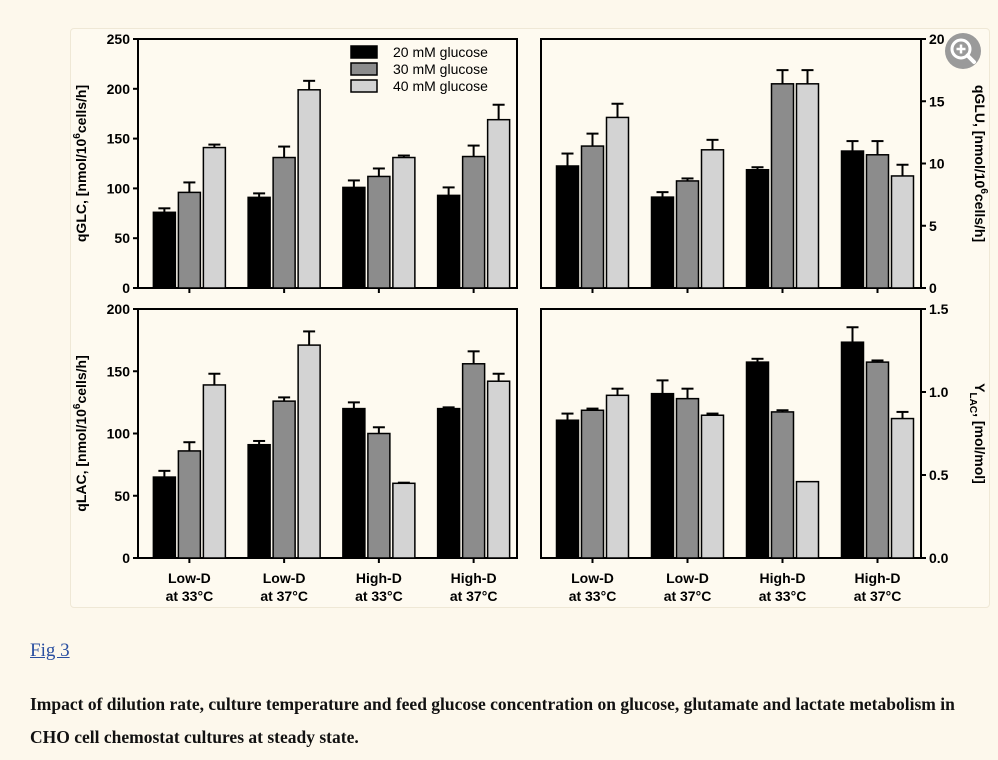  I want to click on y-tick-label: 50, so click(122, 496).